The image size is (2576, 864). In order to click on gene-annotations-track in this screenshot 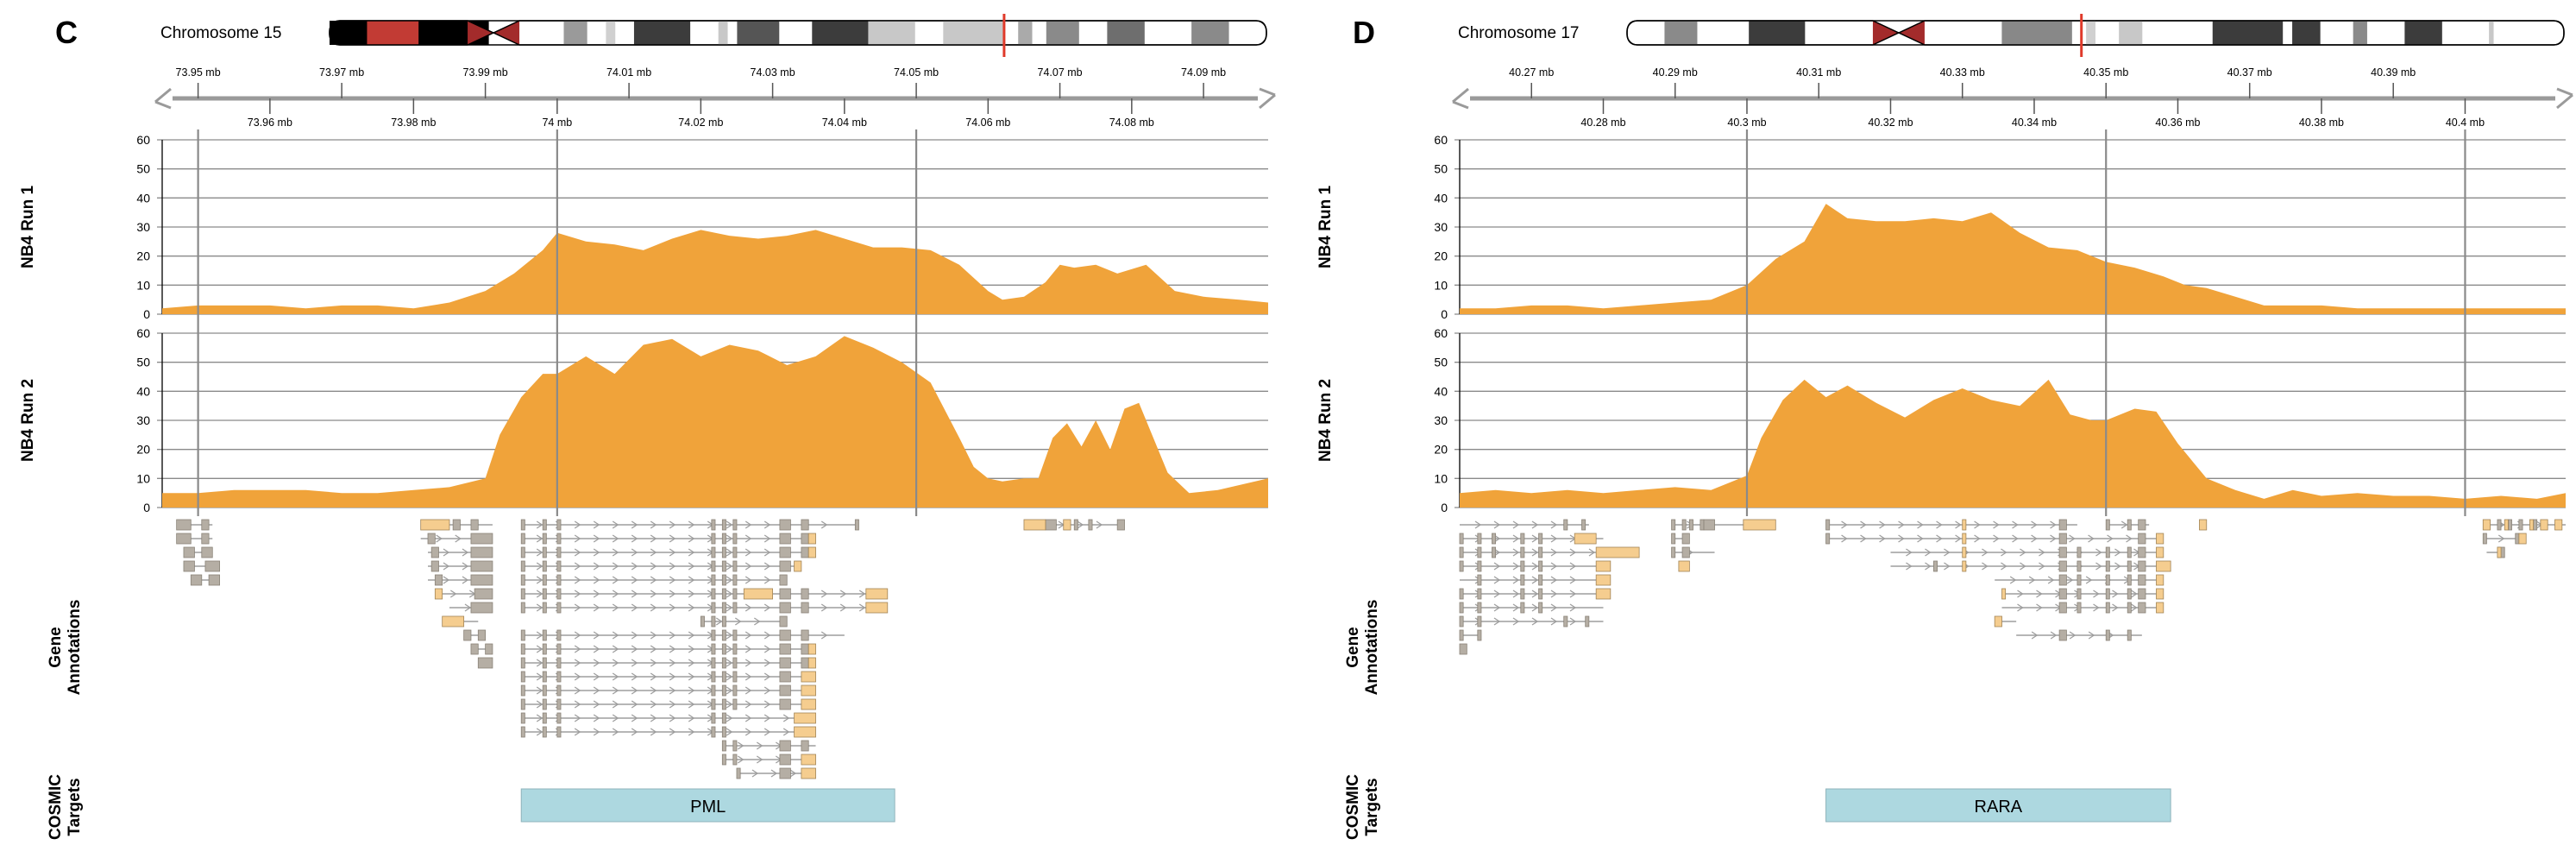, I will do `click(2013, 587)`.